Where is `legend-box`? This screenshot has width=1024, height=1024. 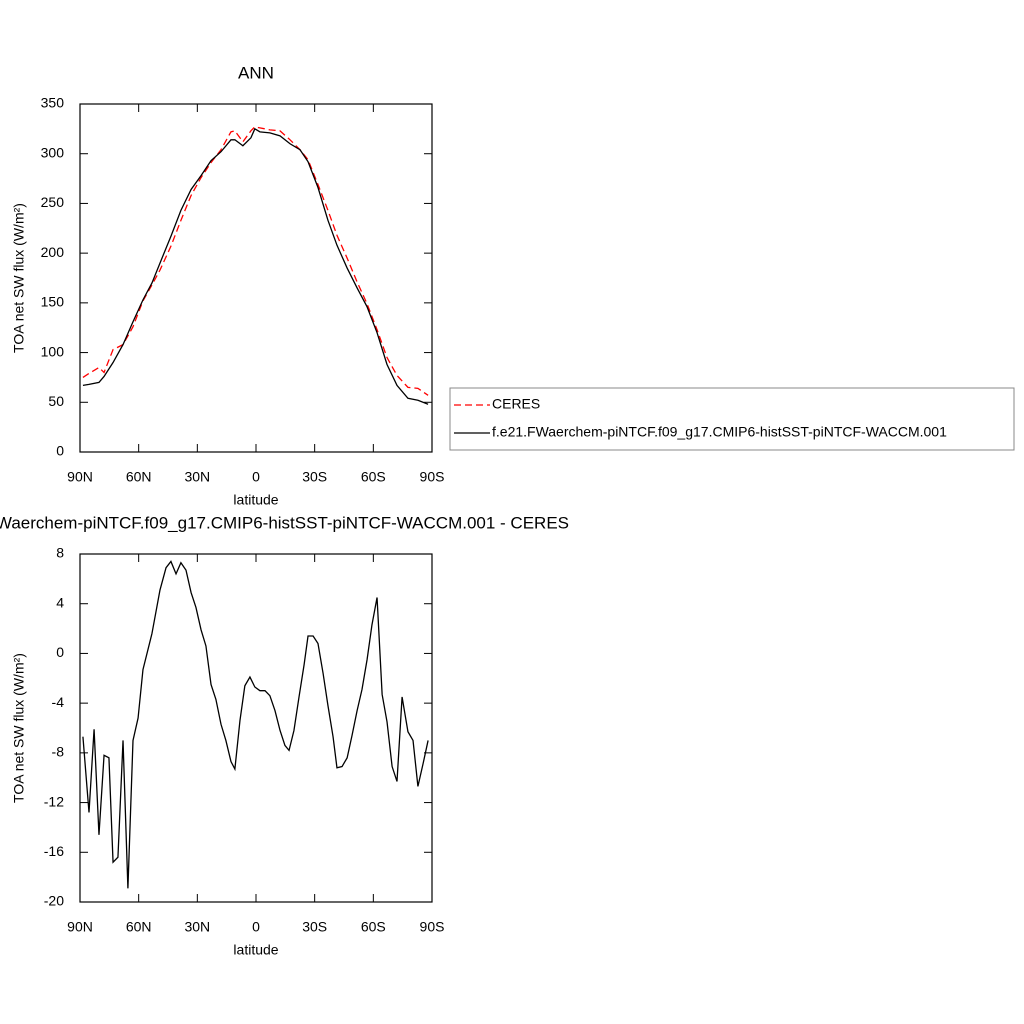 legend-box is located at coordinates (732, 419).